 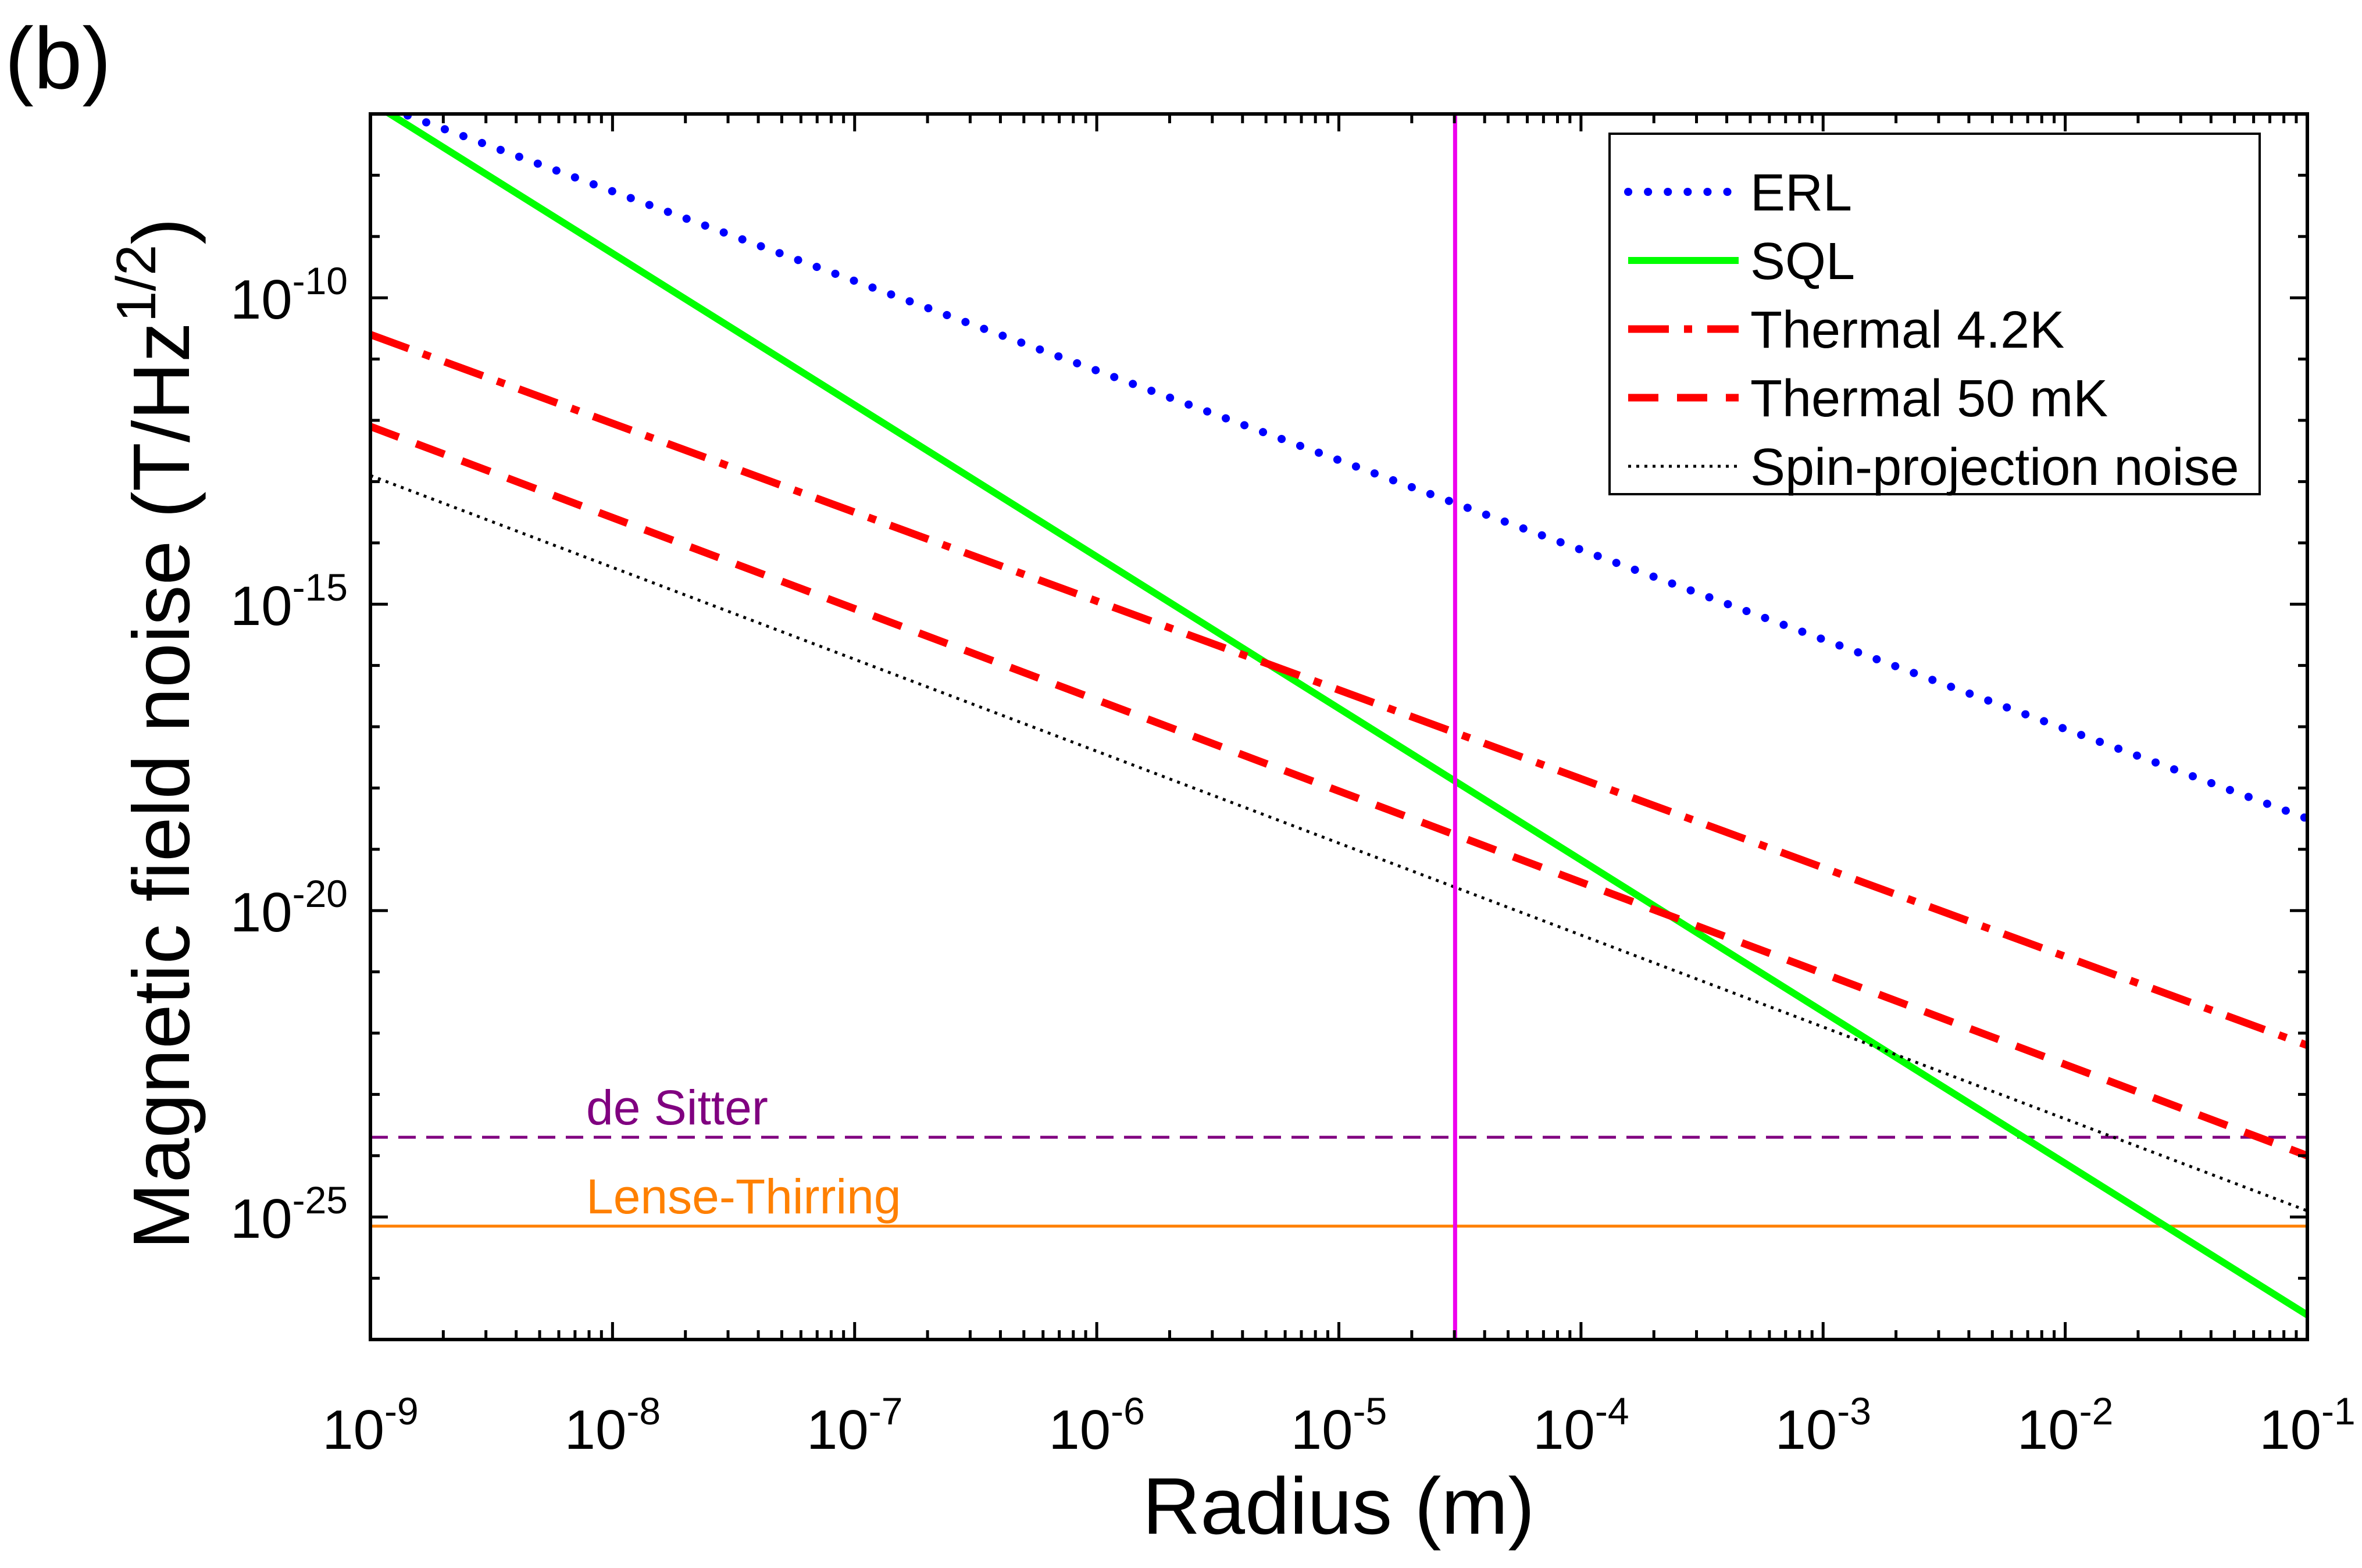 What do you see at coordinates (2307, 1425) in the screenshot?
I see `x-tick-label: 10⁻¹` at bounding box center [2307, 1425].